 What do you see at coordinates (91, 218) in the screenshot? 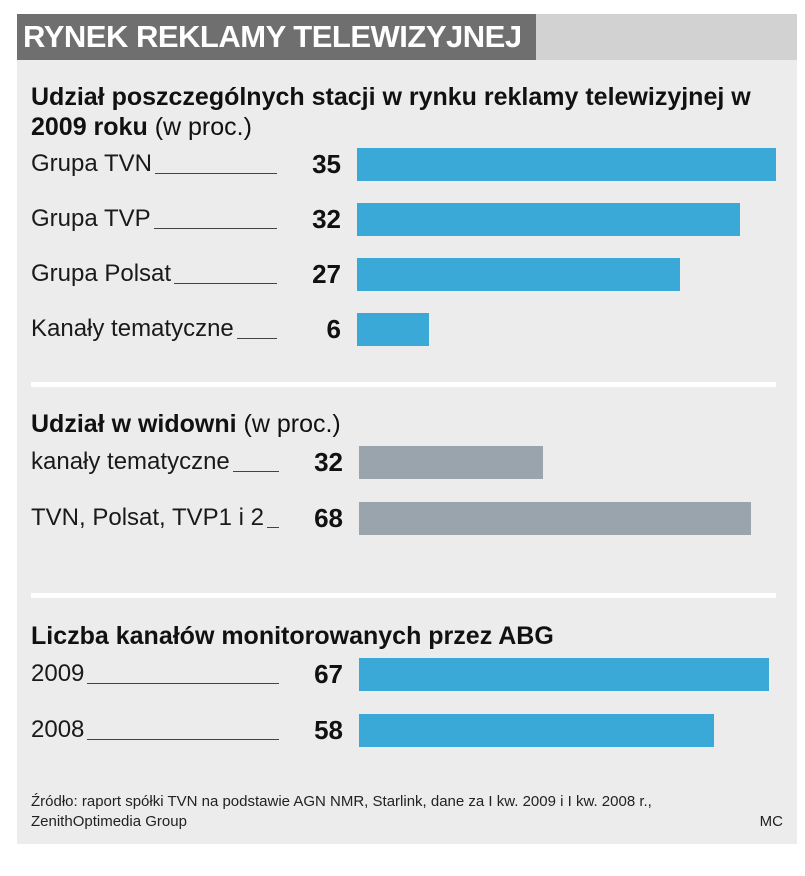
I see `bar-label: Grupa TVP` at bounding box center [91, 218].